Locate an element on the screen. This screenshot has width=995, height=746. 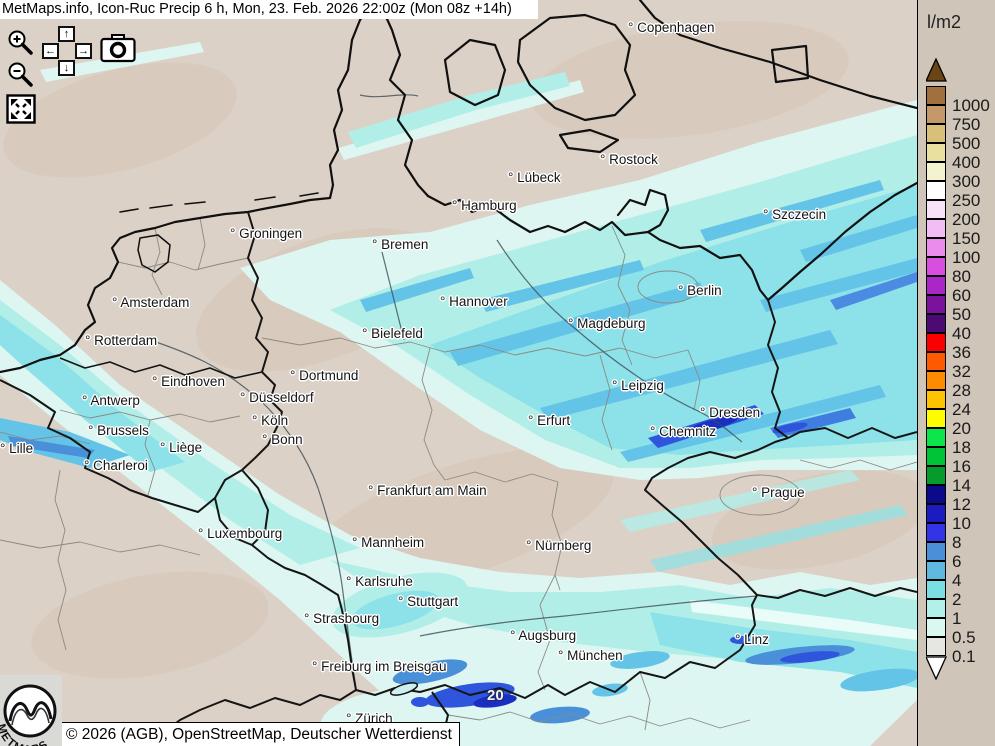
legend-arrow-down is located at coordinates (936, 668).